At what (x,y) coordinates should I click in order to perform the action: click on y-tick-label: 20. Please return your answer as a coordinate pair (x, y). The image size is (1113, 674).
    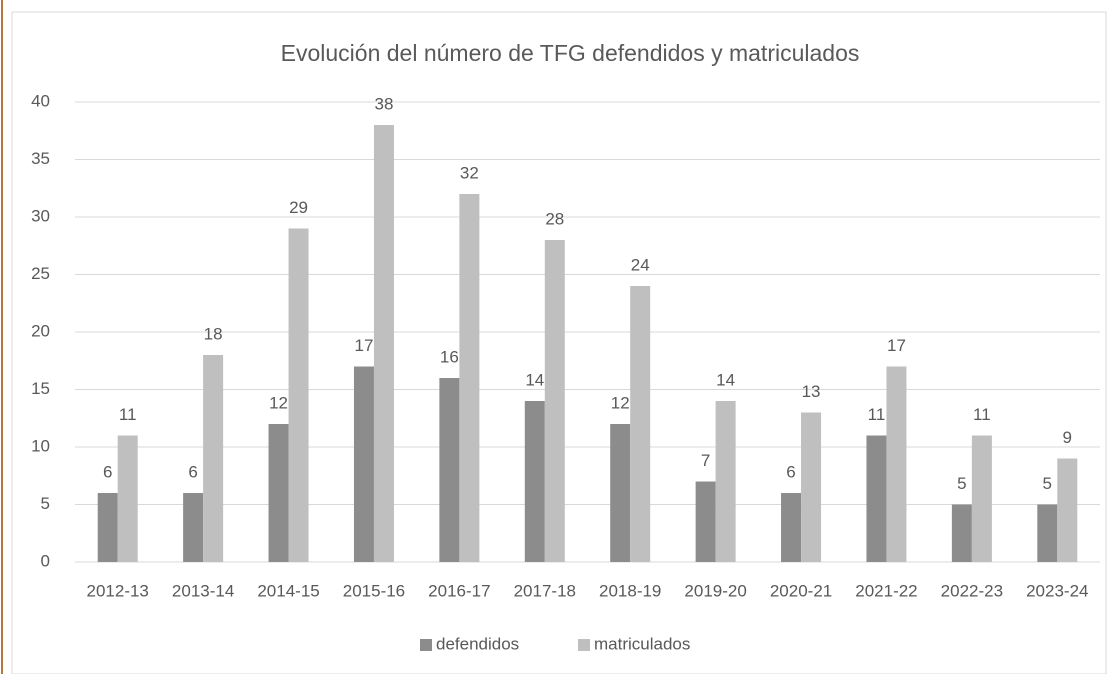
    Looking at the image, I should click on (40, 330).